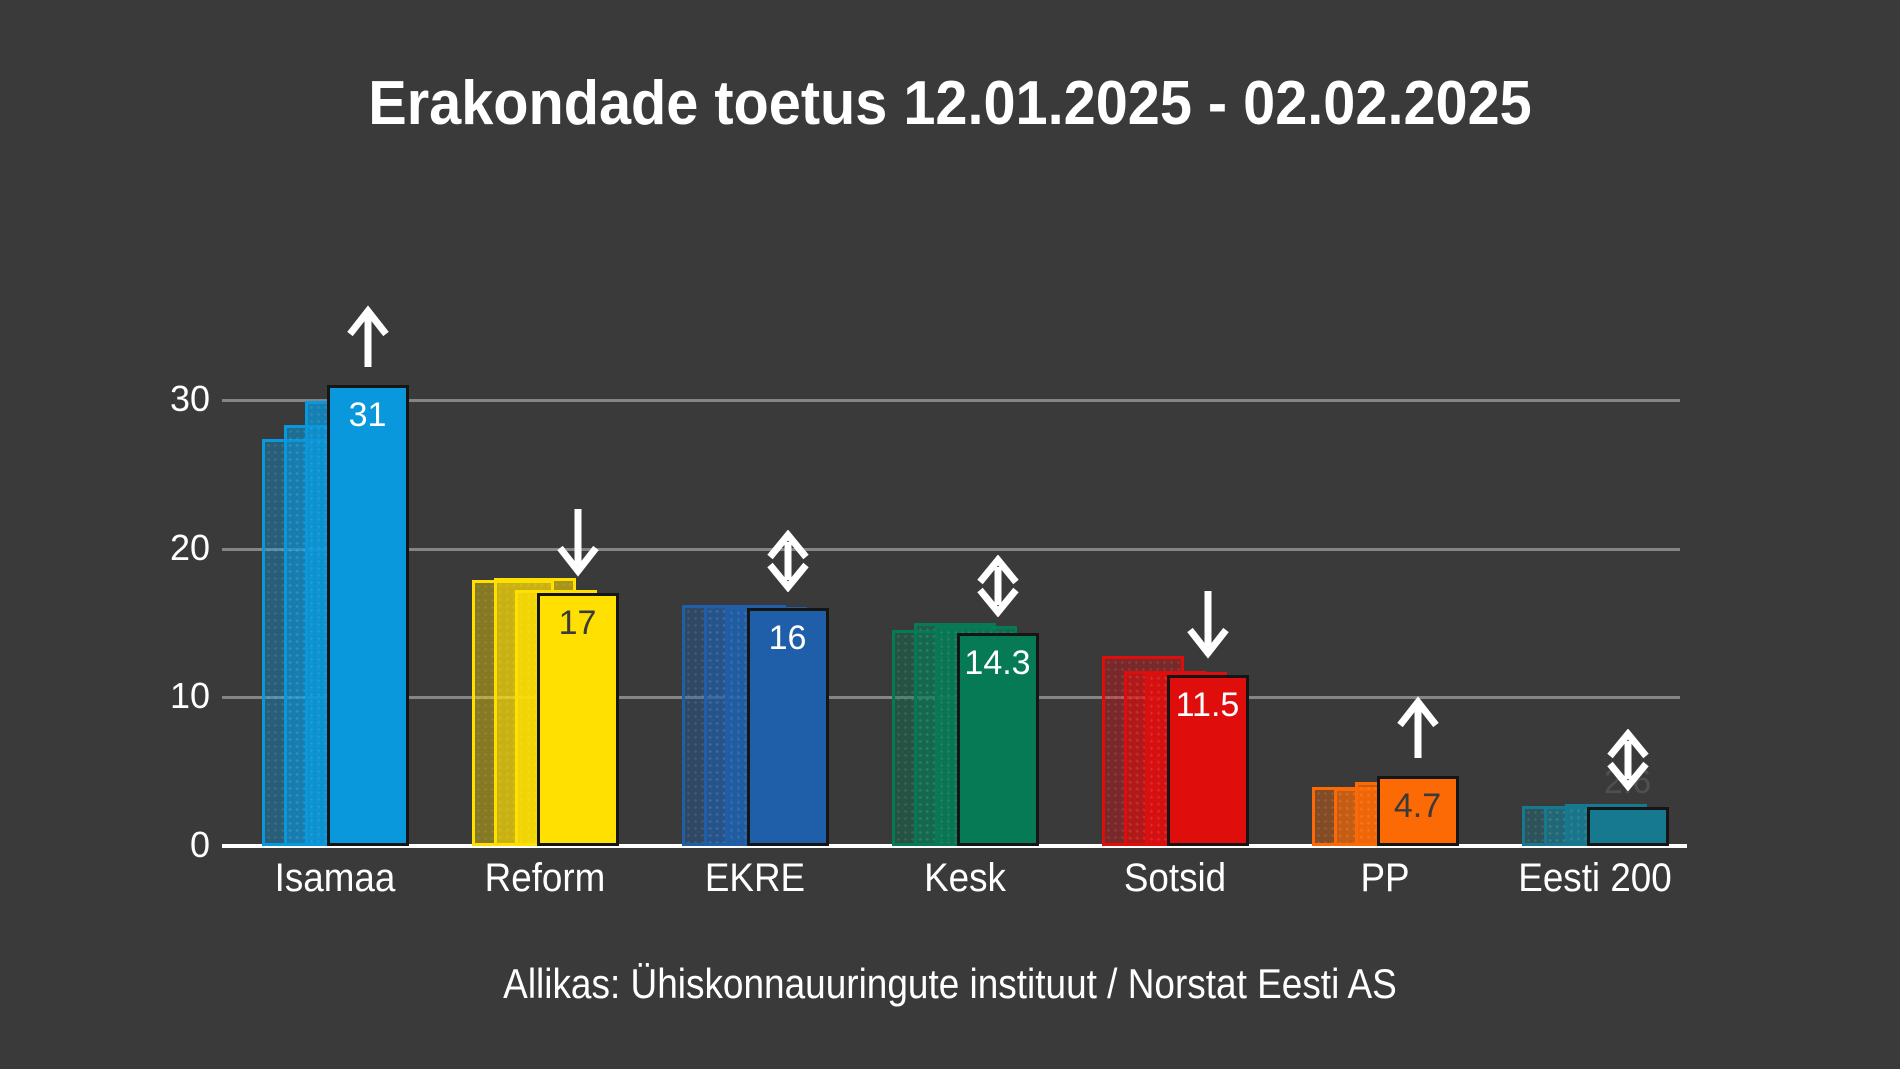 This screenshot has height=1069, width=1900. I want to click on x-axis-label: Sotsid, so click(1175, 878).